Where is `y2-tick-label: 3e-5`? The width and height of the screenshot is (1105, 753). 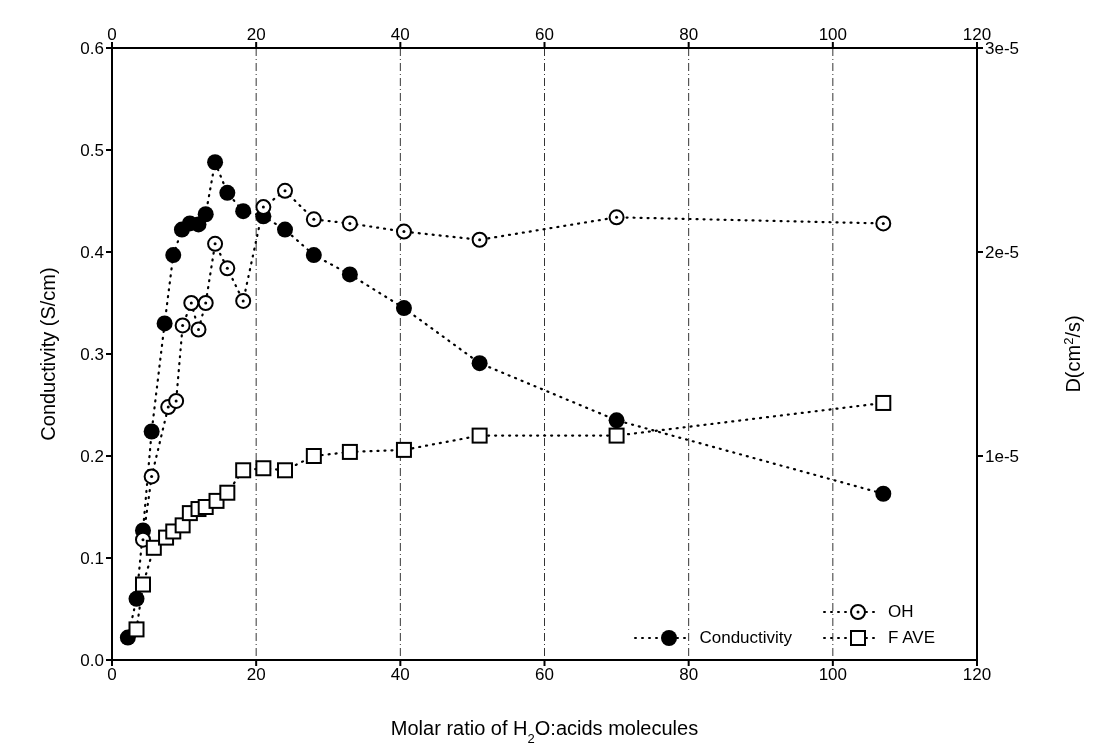
y2-tick-label: 3e-5 is located at coordinates (1002, 49).